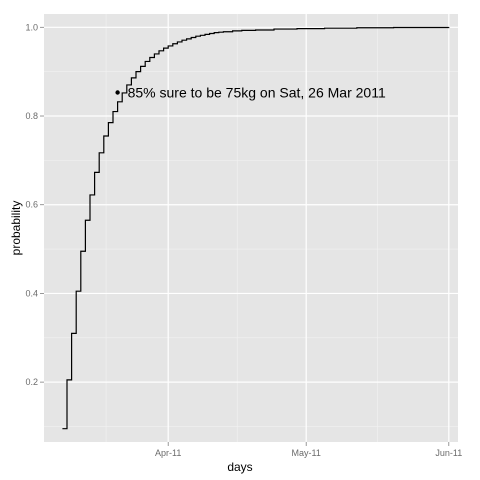 This screenshot has width=480, height=480. I want to click on y-tick-label: 0.8, so click(31, 116).